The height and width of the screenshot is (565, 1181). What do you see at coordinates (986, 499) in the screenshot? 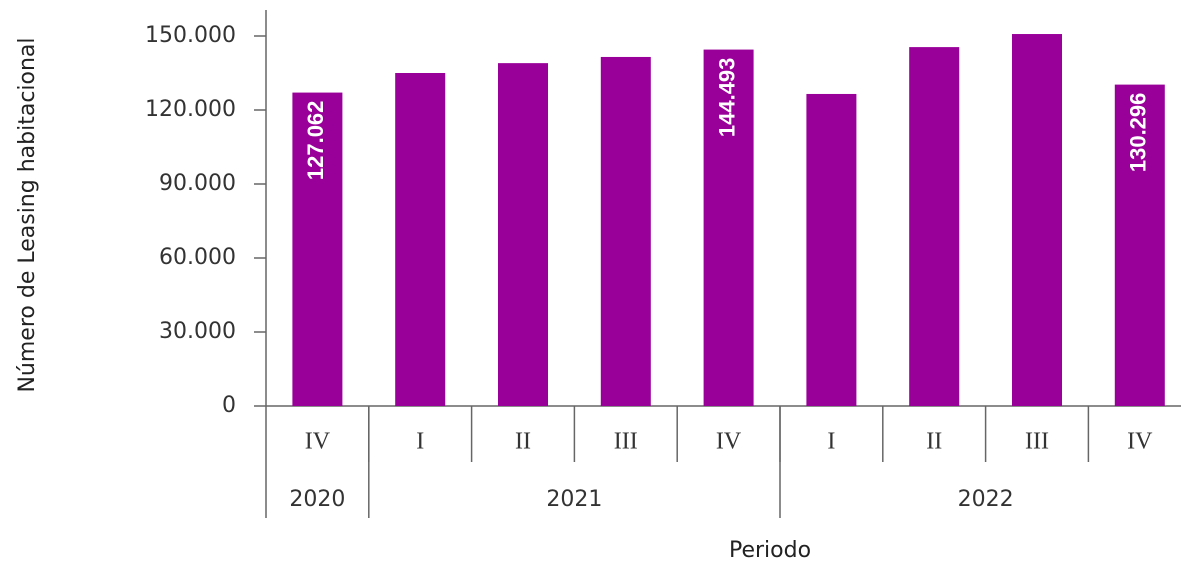
I see `group-label: 2022` at bounding box center [986, 499].